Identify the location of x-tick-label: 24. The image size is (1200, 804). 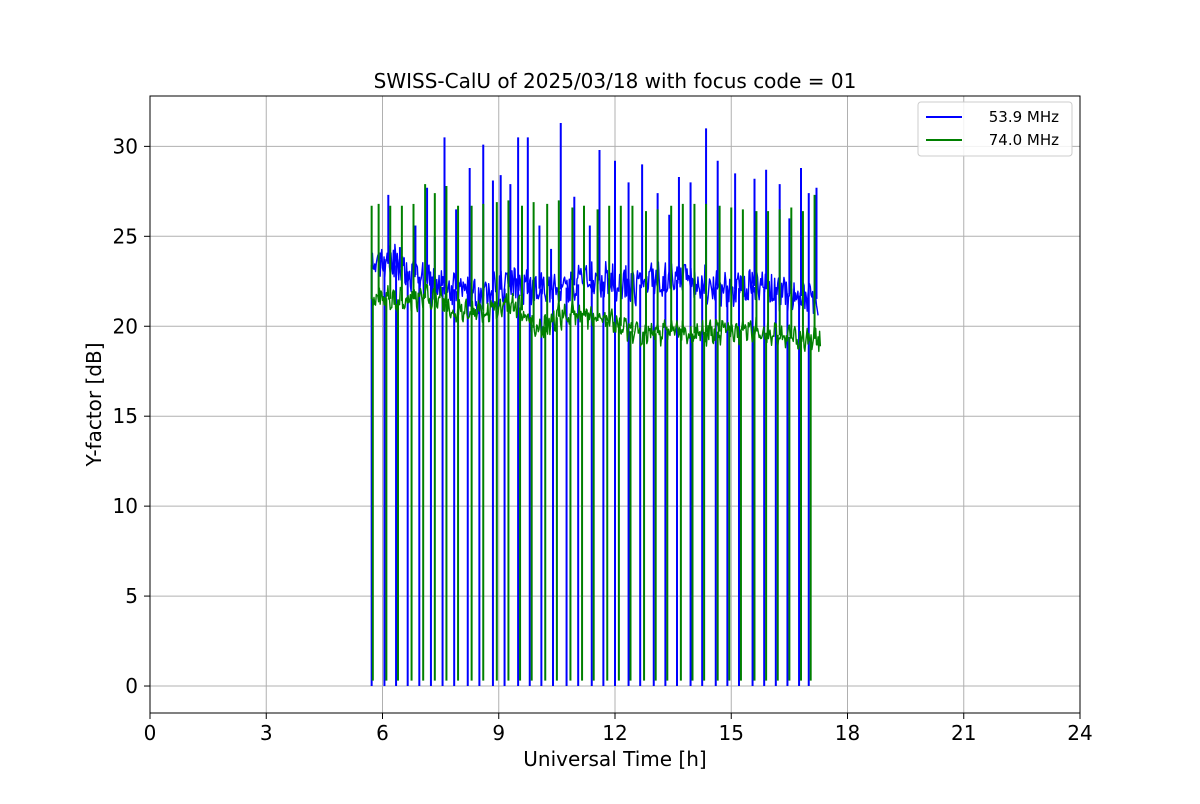
(1079, 733).